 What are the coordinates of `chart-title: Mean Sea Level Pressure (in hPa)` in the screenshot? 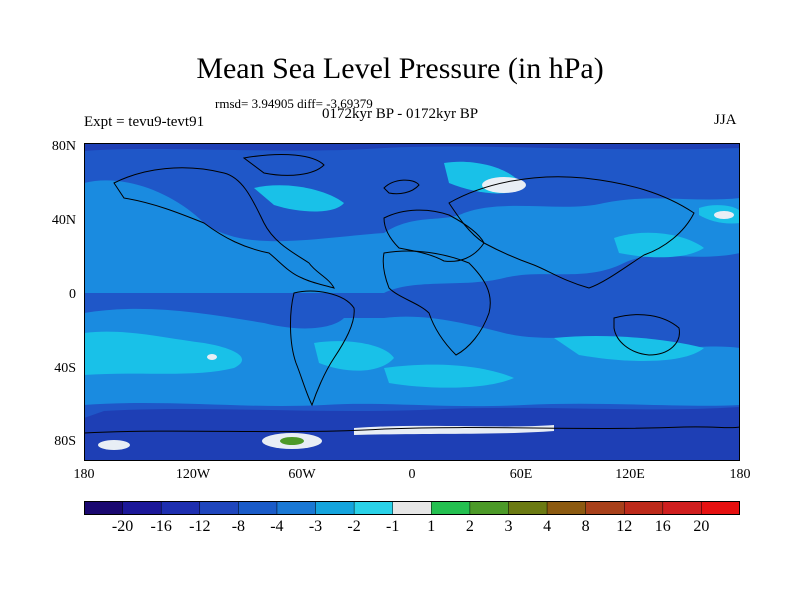 It's located at (400, 68).